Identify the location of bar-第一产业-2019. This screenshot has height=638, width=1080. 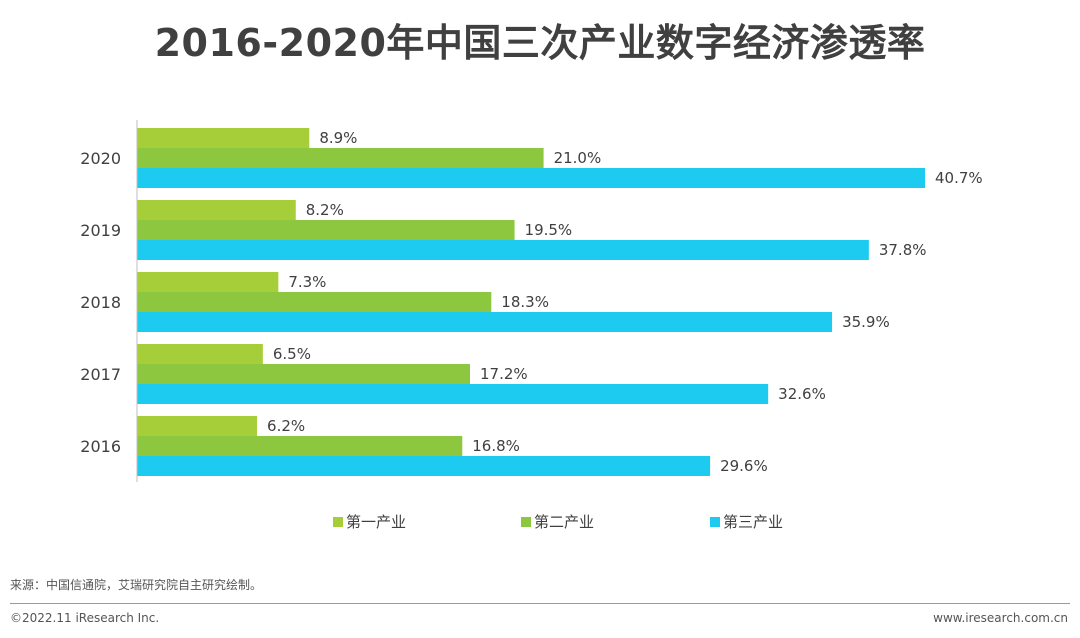
(216, 210).